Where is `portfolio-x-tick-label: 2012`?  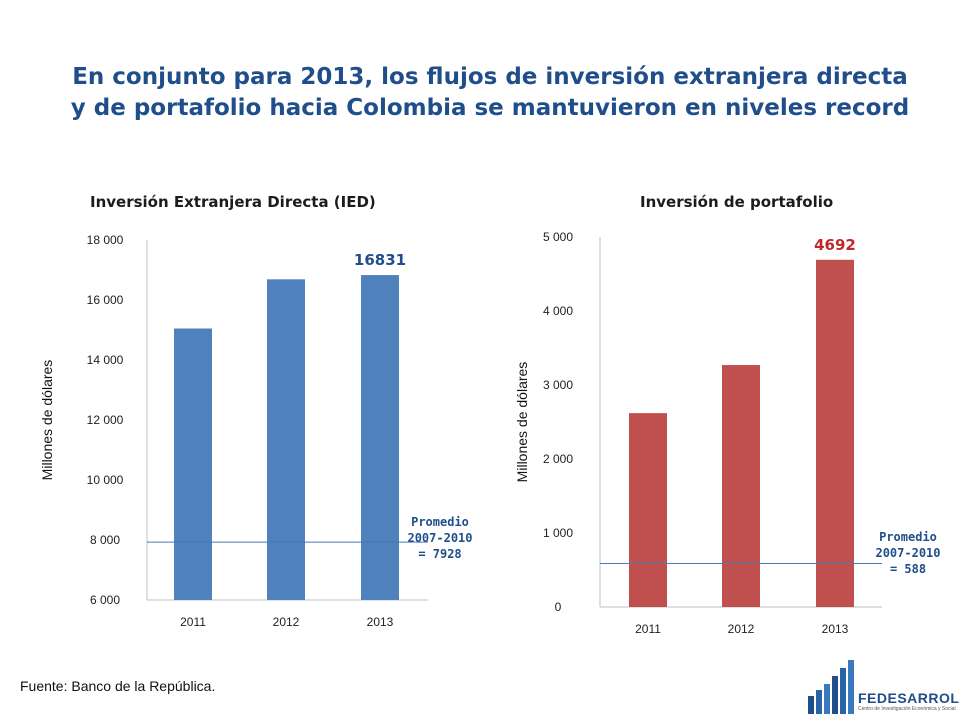 portfolio-x-tick-label: 2012 is located at coordinates (741, 629).